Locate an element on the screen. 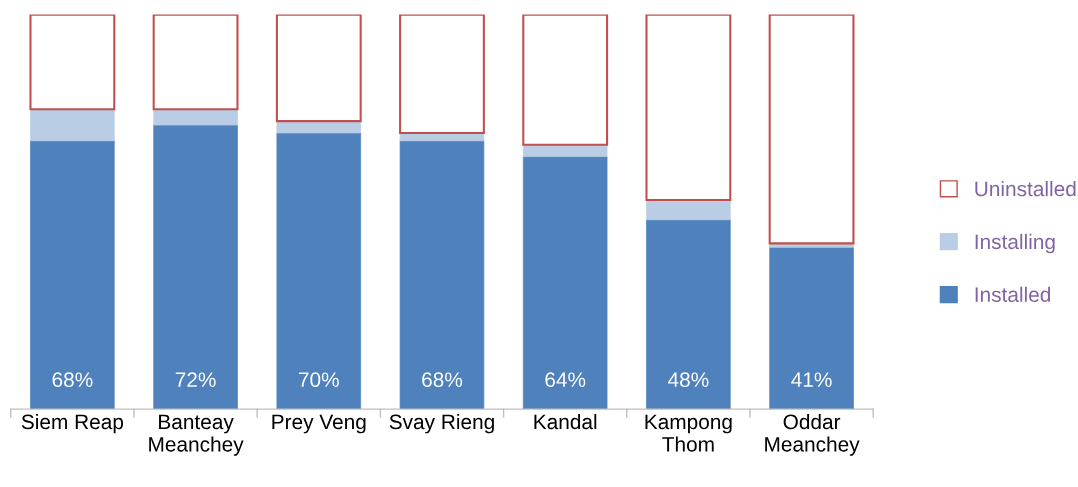  x-tick-label: Svay Rieng is located at coordinates (441, 423).